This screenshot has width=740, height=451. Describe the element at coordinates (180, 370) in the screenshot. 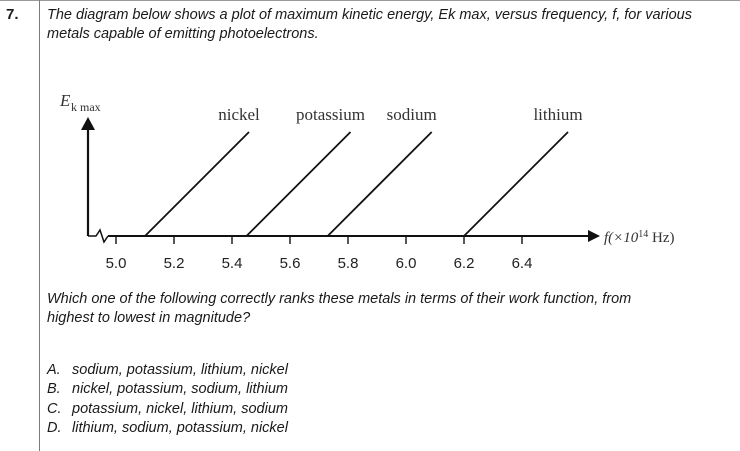

I see `option-text: sodium, potassium, lithium, nickel` at that location.